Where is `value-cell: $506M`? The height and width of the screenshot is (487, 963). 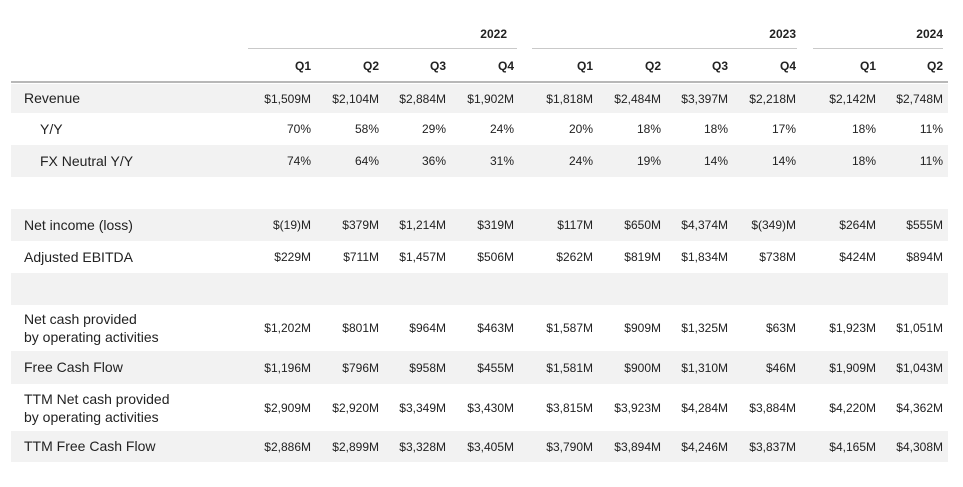 value-cell: $506M is located at coordinates (495, 257).